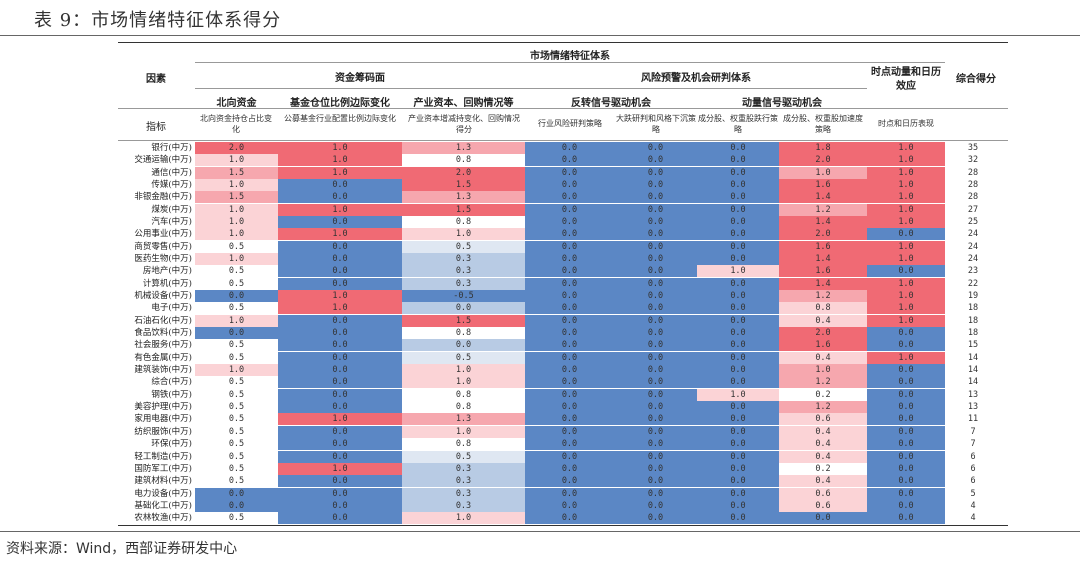 This screenshot has width=1080, height=564. I want to click on header-bottom-rule, so click(563, 140).